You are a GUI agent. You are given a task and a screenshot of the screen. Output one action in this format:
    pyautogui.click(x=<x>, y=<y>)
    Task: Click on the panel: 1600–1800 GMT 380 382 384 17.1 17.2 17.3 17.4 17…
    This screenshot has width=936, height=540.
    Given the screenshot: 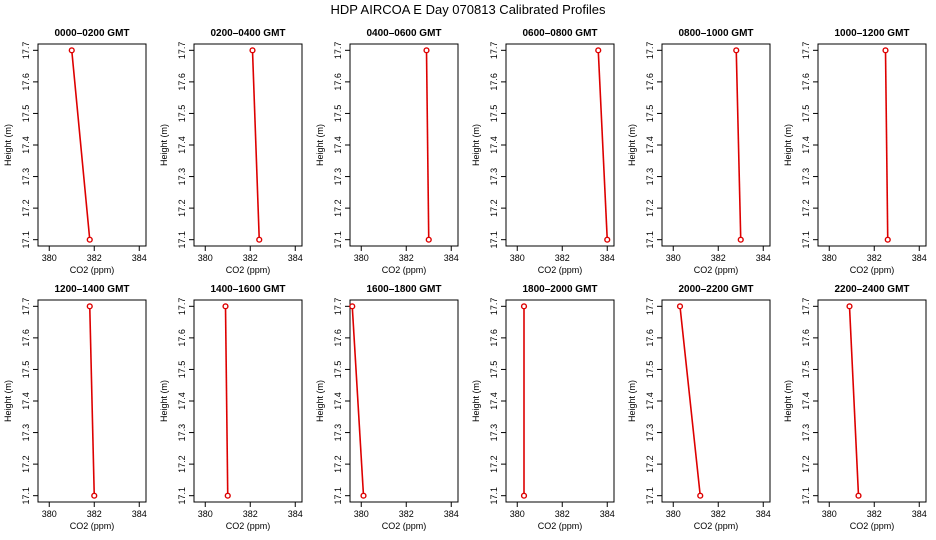 What is the action you would take?
    pyautogui.click(x=387, y=407)
    